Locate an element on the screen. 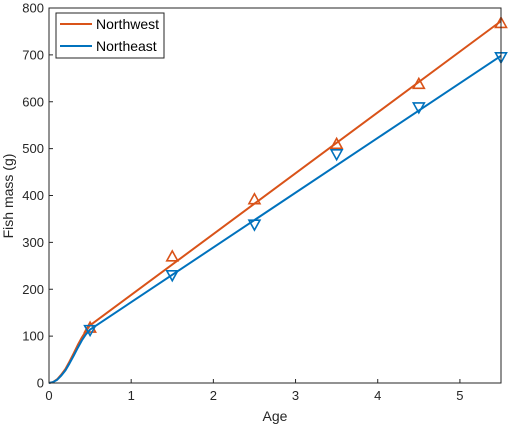 The height and width of the screenshot is (428, 510). y-tick-label: 0 is located at coordinates (40, 383).